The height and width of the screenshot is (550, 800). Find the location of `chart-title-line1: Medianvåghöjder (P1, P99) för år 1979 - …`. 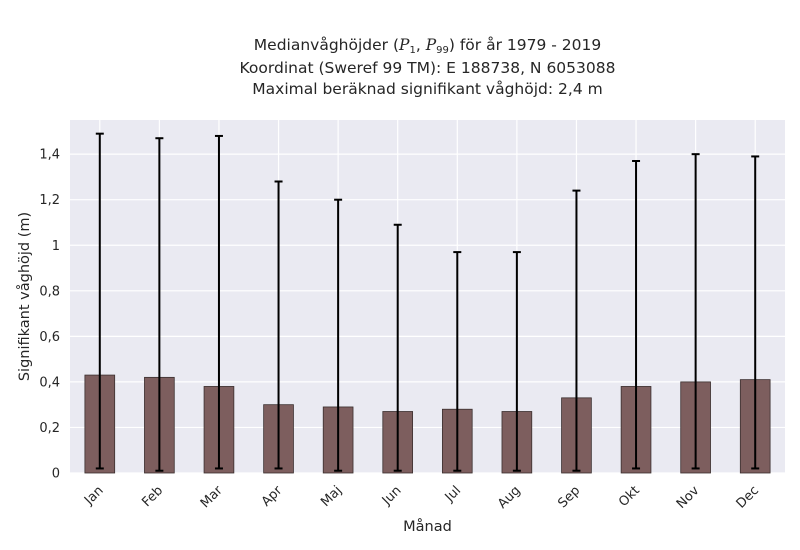

chart-title-line1: Medianvåghöjder (P1, P99) för år 1979 - … is located at coordinates (427, 46).